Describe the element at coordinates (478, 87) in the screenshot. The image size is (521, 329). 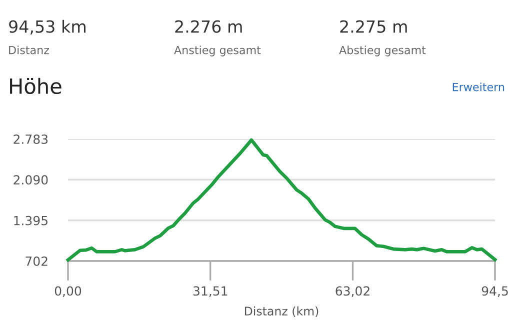
I see `text: Erweitern` at that location.